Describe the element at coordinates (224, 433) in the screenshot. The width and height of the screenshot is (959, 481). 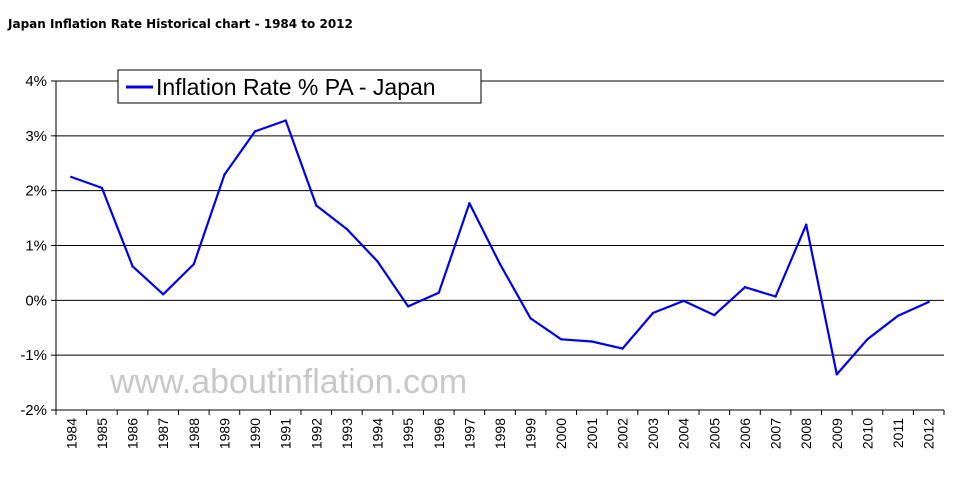
I see `x-tick-label: 1989` at that location.